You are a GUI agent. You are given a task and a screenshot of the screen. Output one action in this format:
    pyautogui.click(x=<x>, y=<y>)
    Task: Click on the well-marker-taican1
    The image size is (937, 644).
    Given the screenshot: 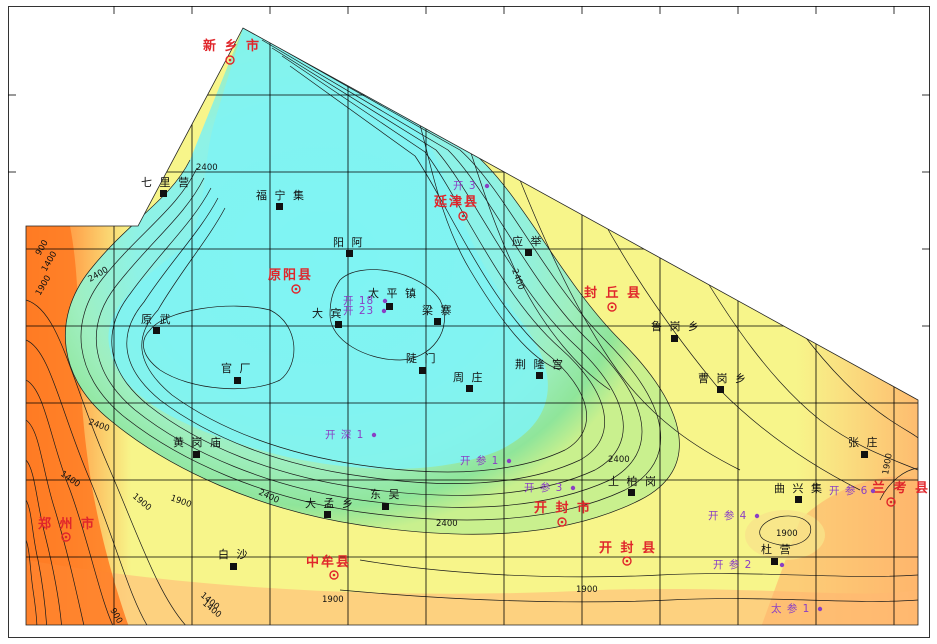 What is the action you would take?
    pyautogui.click(x=820, y=609)
    